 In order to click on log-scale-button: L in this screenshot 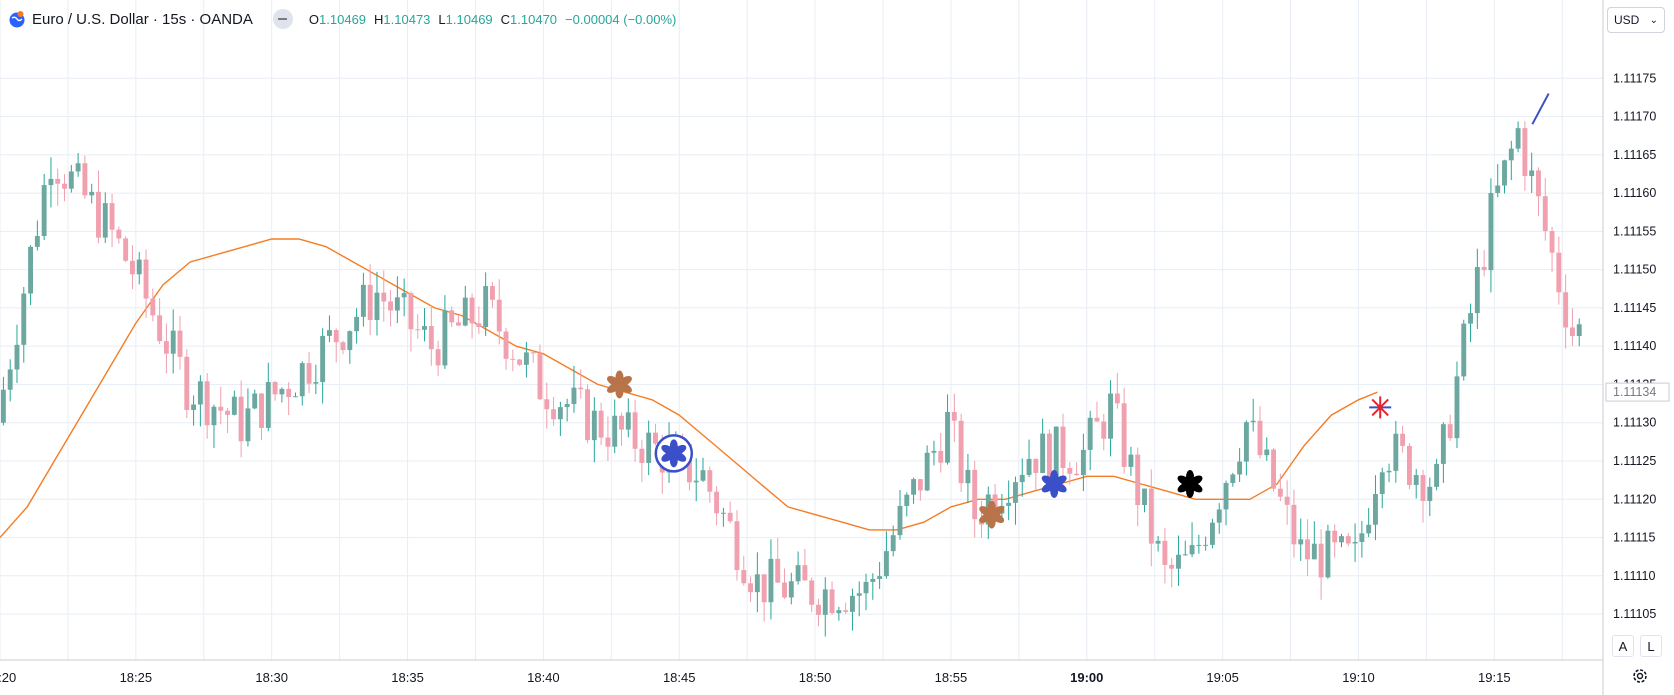, I will do `click(1651, 646)`.